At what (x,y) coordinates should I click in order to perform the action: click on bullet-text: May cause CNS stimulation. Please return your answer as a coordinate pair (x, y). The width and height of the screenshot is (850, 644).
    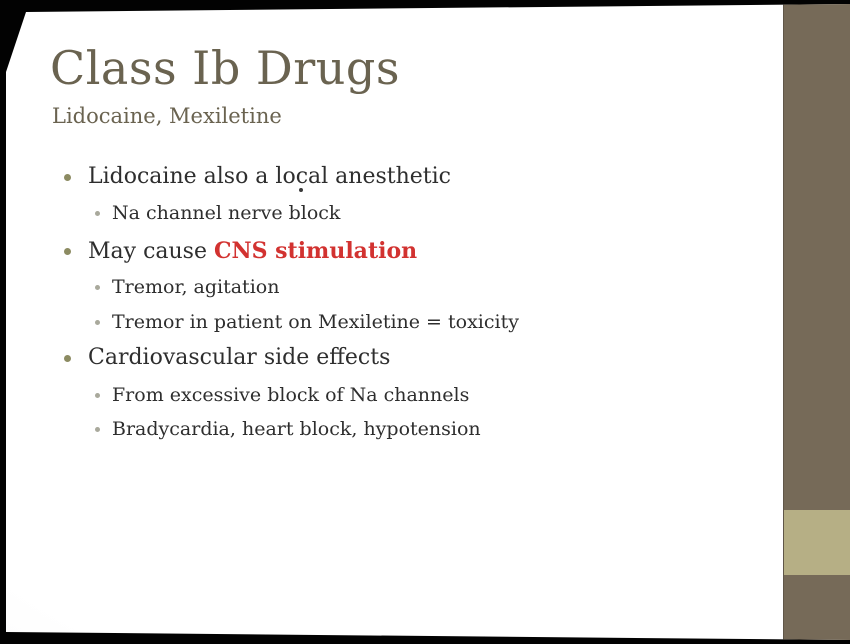
    Looking at the image, I should click on (252, 251).